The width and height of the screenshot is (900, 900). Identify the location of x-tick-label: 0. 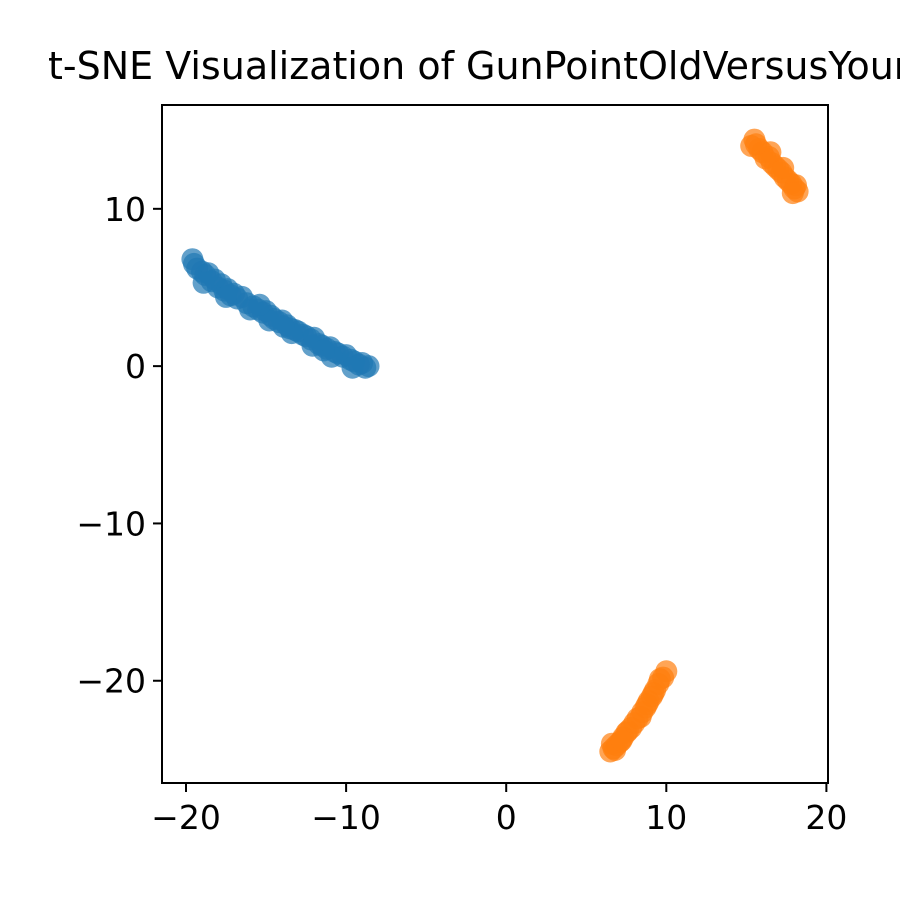
(506, 817).